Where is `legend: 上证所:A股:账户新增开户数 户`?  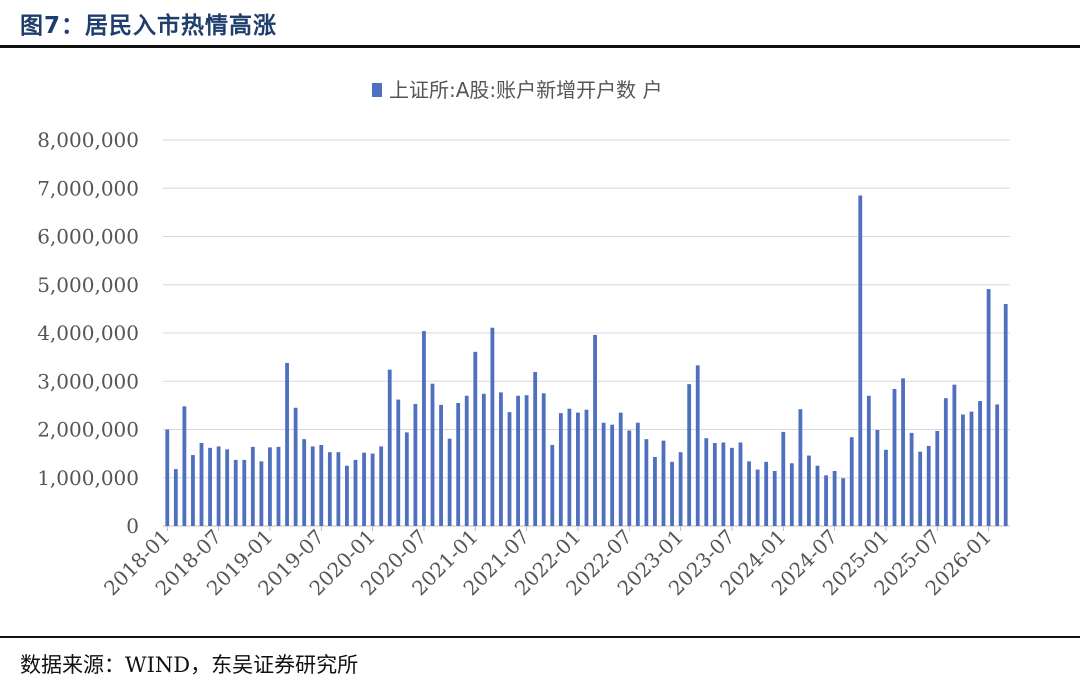
legend: 上证所:A股:账户新增开户数 户 is located at coordinates (517, 90).